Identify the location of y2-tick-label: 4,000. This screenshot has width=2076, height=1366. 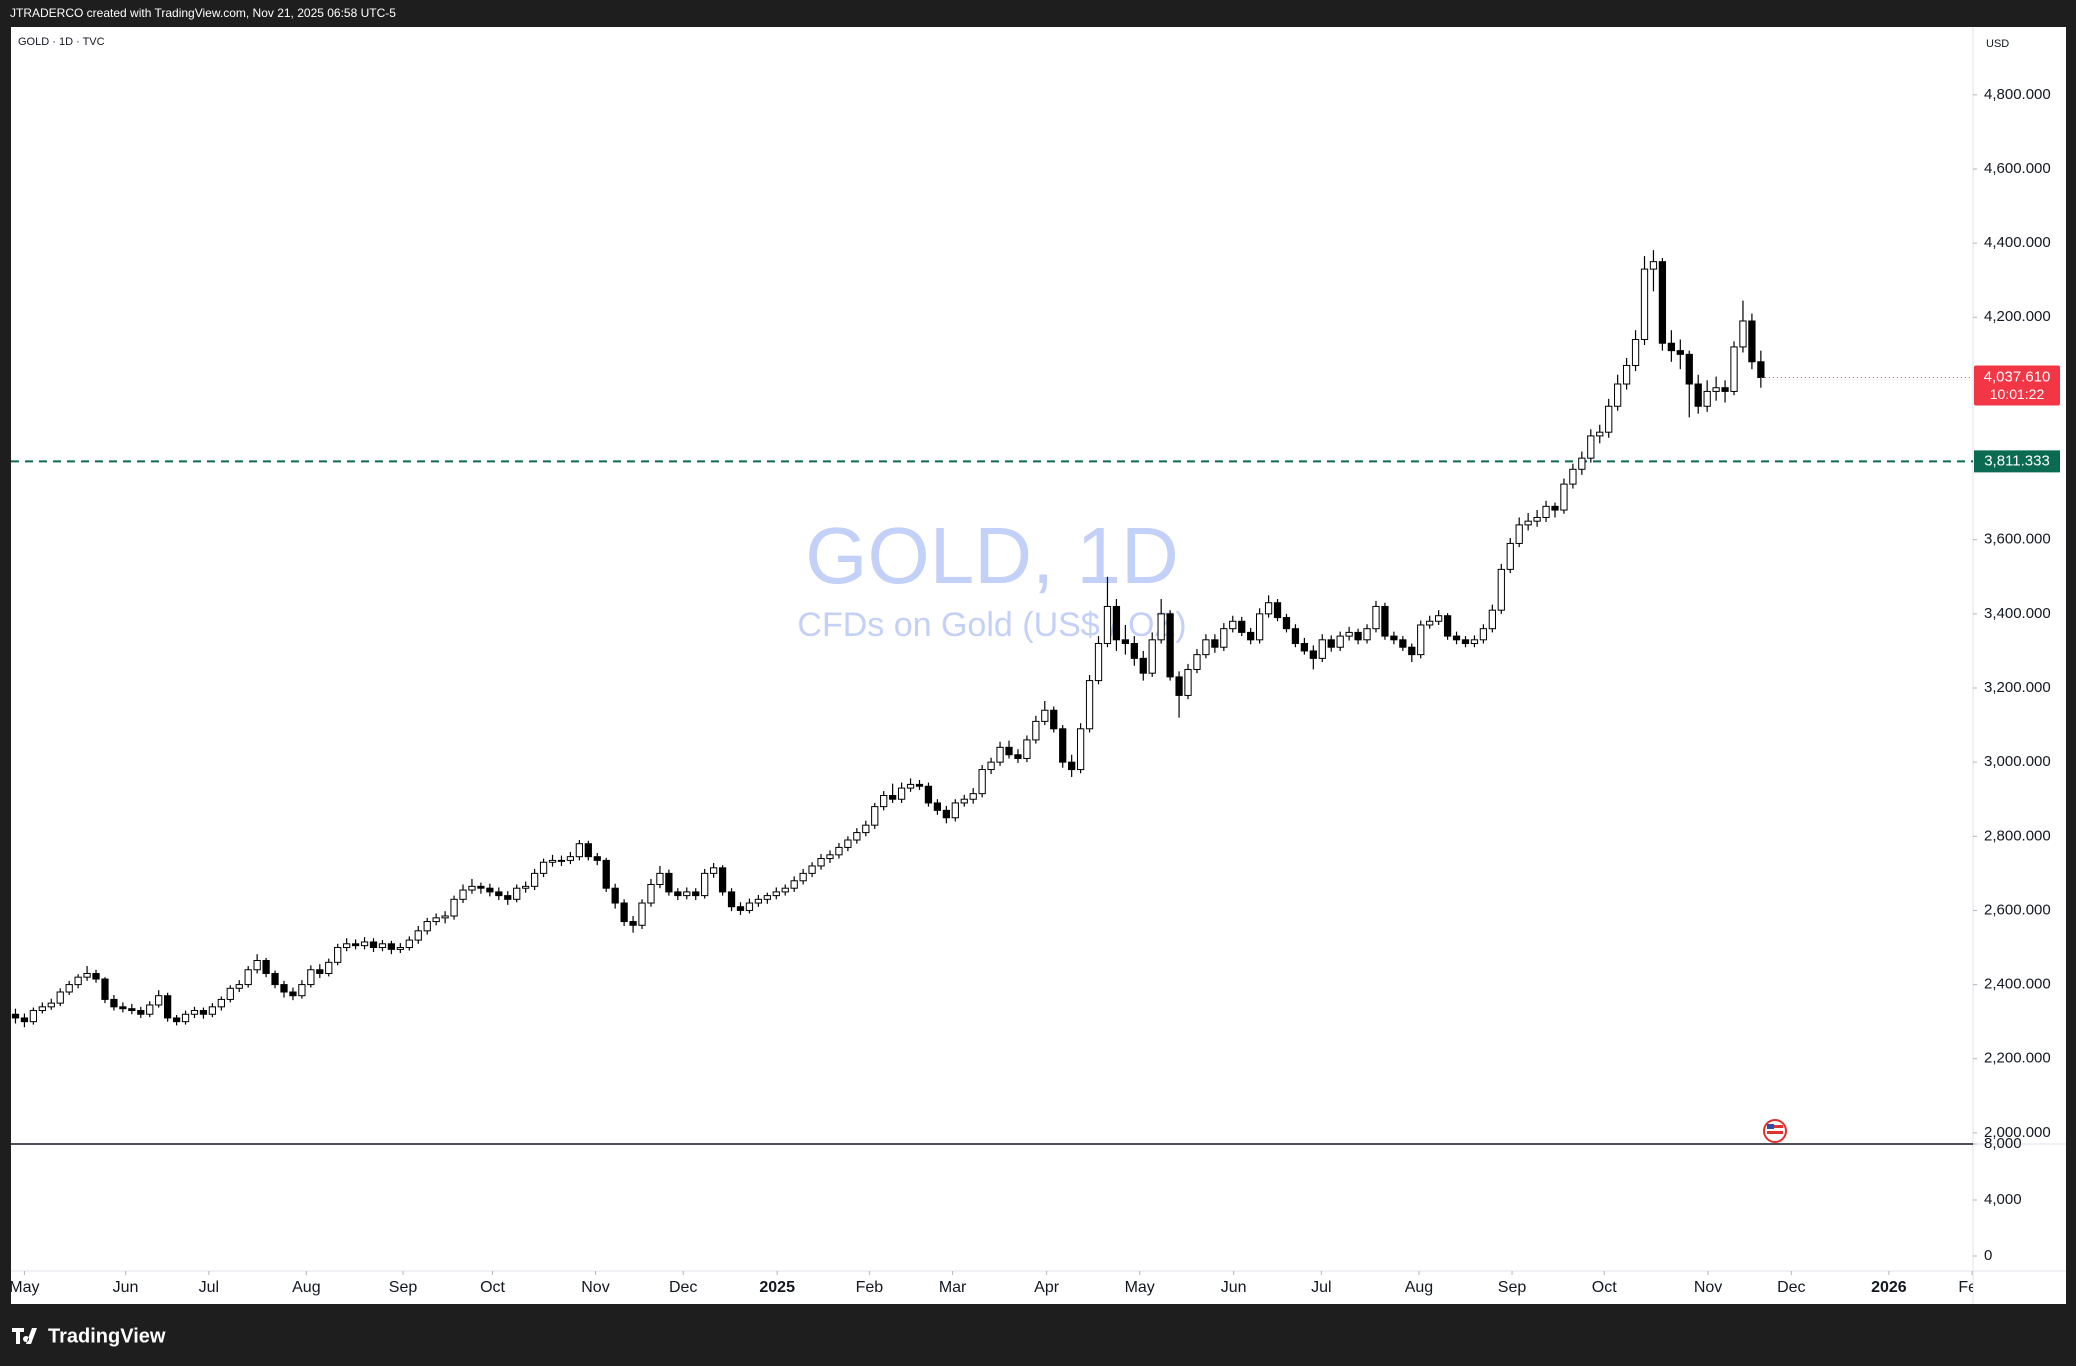
(2003, 1199).